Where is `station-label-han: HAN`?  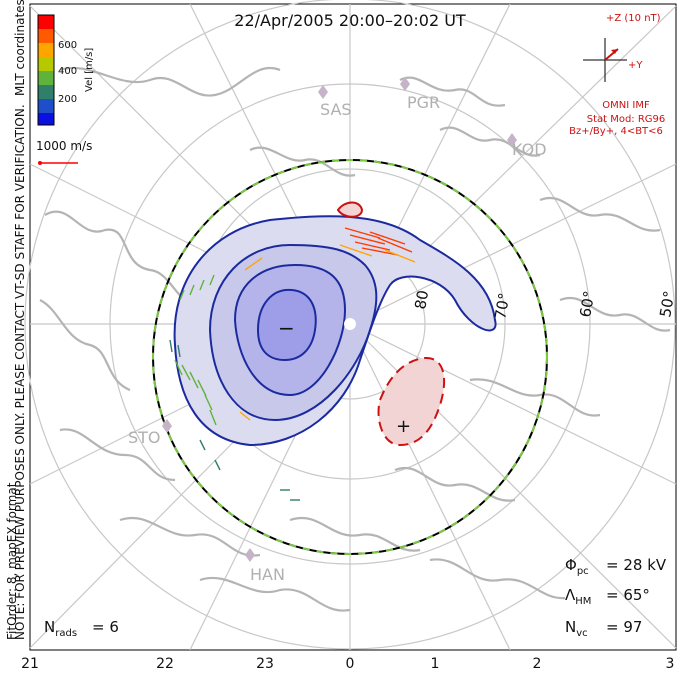 station-label-han: HAN is located at coordinates (267, 574).